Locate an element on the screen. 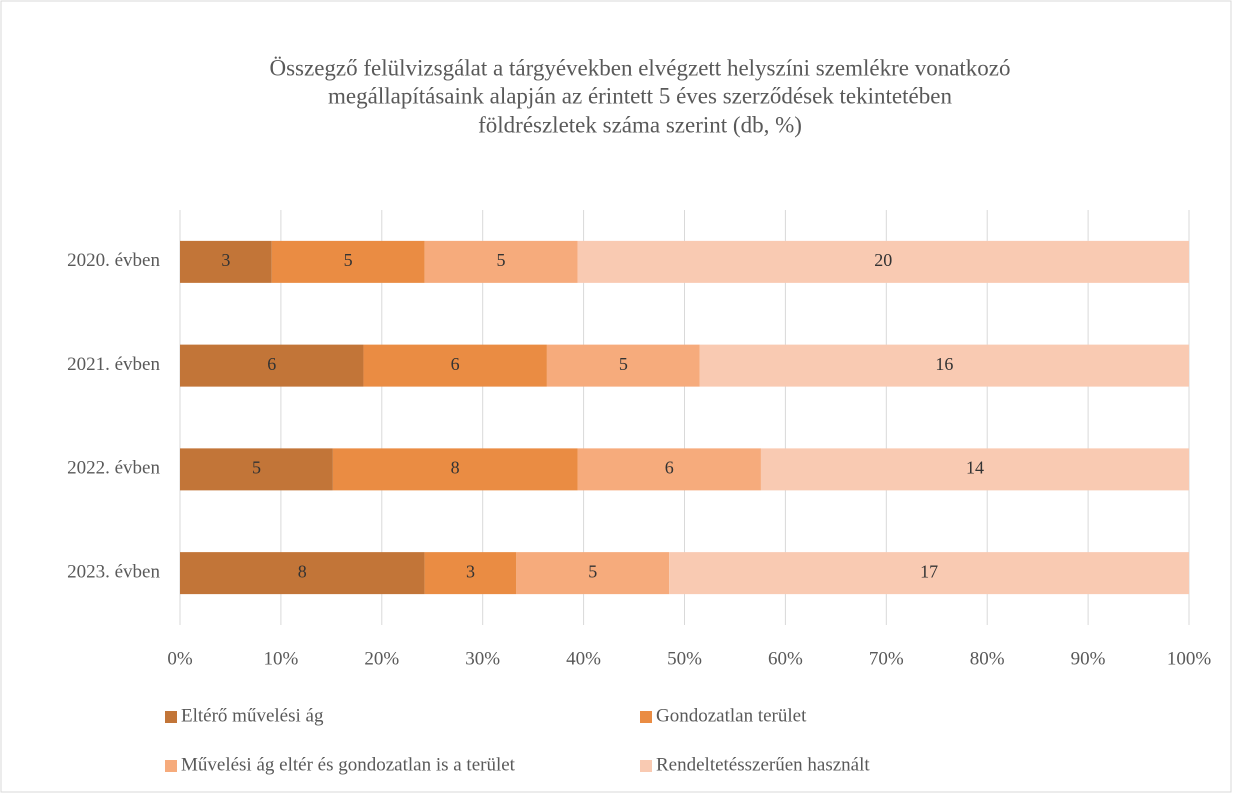 The image size is (1237, 795). legend-label: Rendeltetésszerűen használt is located at coordinates (763, 764).